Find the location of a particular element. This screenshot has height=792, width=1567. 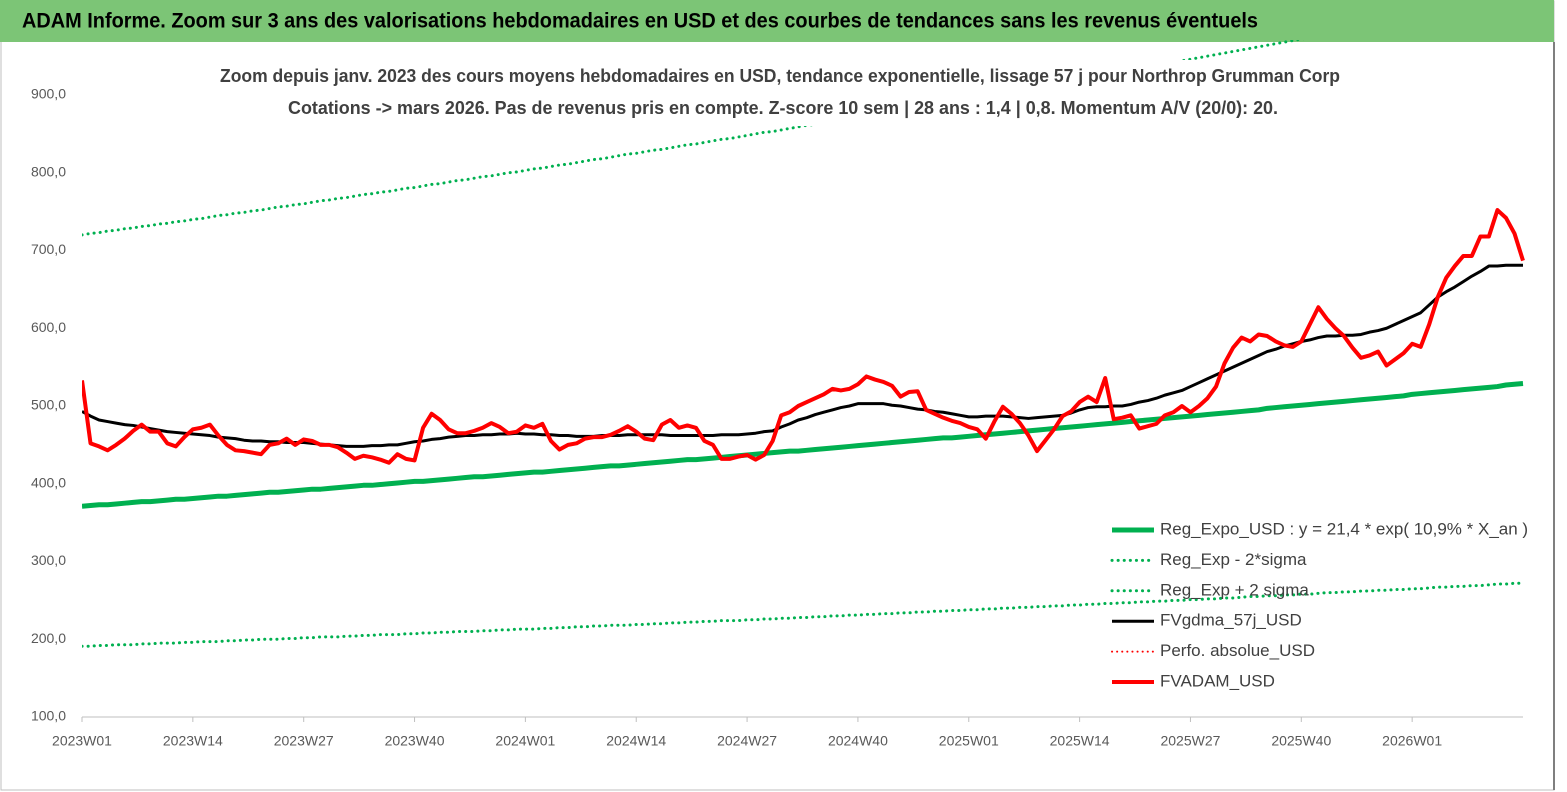

y-tick-label: 200,0 is located at coordinates (48, 638).